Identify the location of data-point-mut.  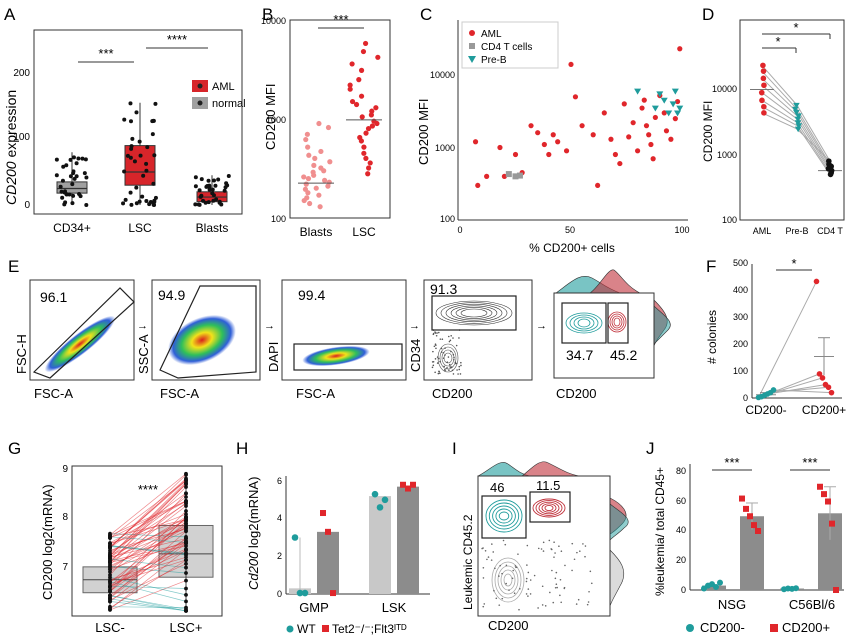
(328, 531).